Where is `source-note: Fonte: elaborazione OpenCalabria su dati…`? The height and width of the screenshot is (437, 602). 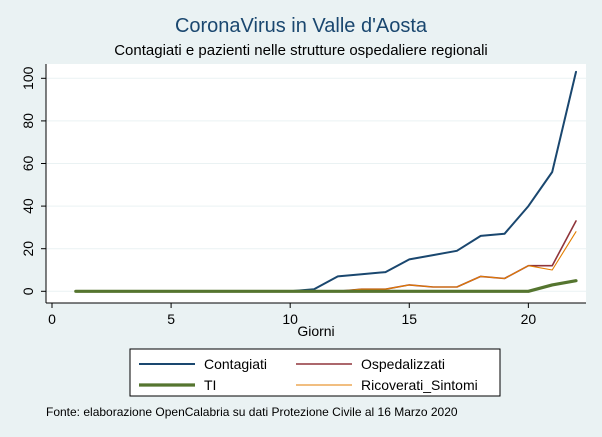
source-note: Fonte: elaborazione OpenCalabria su dati… is located at coordinates (252, 412).